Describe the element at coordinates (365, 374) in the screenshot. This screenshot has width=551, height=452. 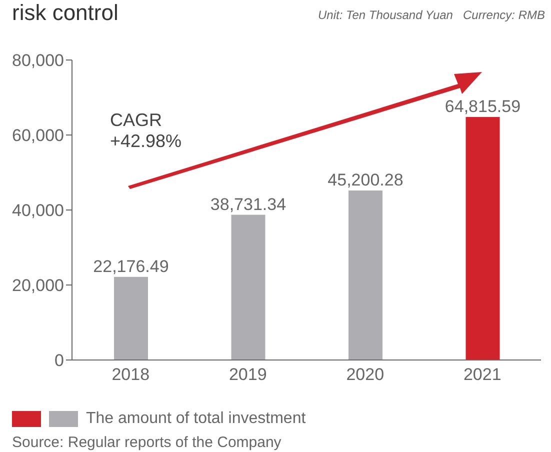
I see `x-tick-label: 2020` at that location.